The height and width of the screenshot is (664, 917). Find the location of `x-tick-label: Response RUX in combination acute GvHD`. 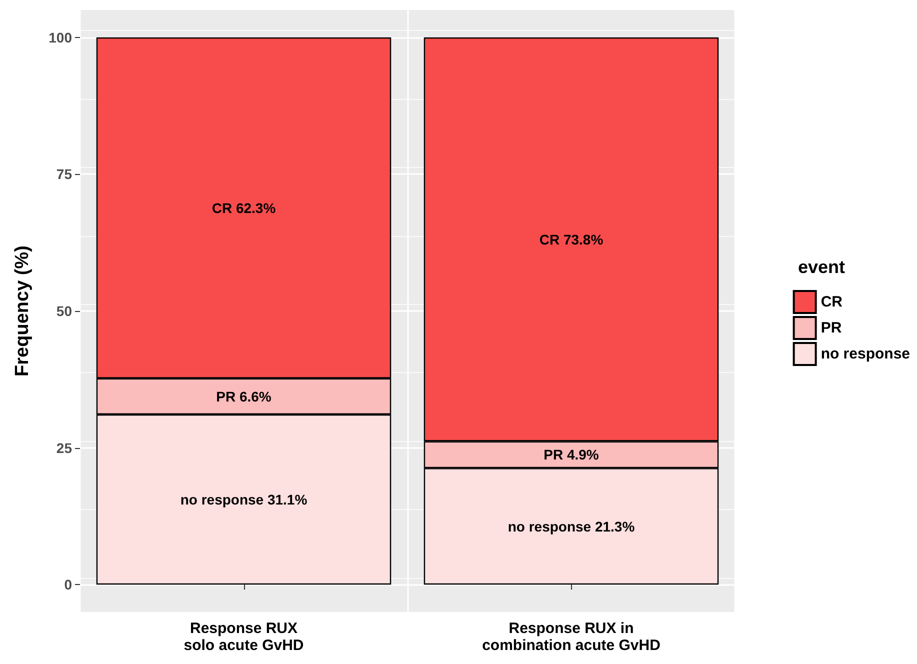

x-tick-label: Response RUX in combination acute GvHD is located at coordinates (571, 637).